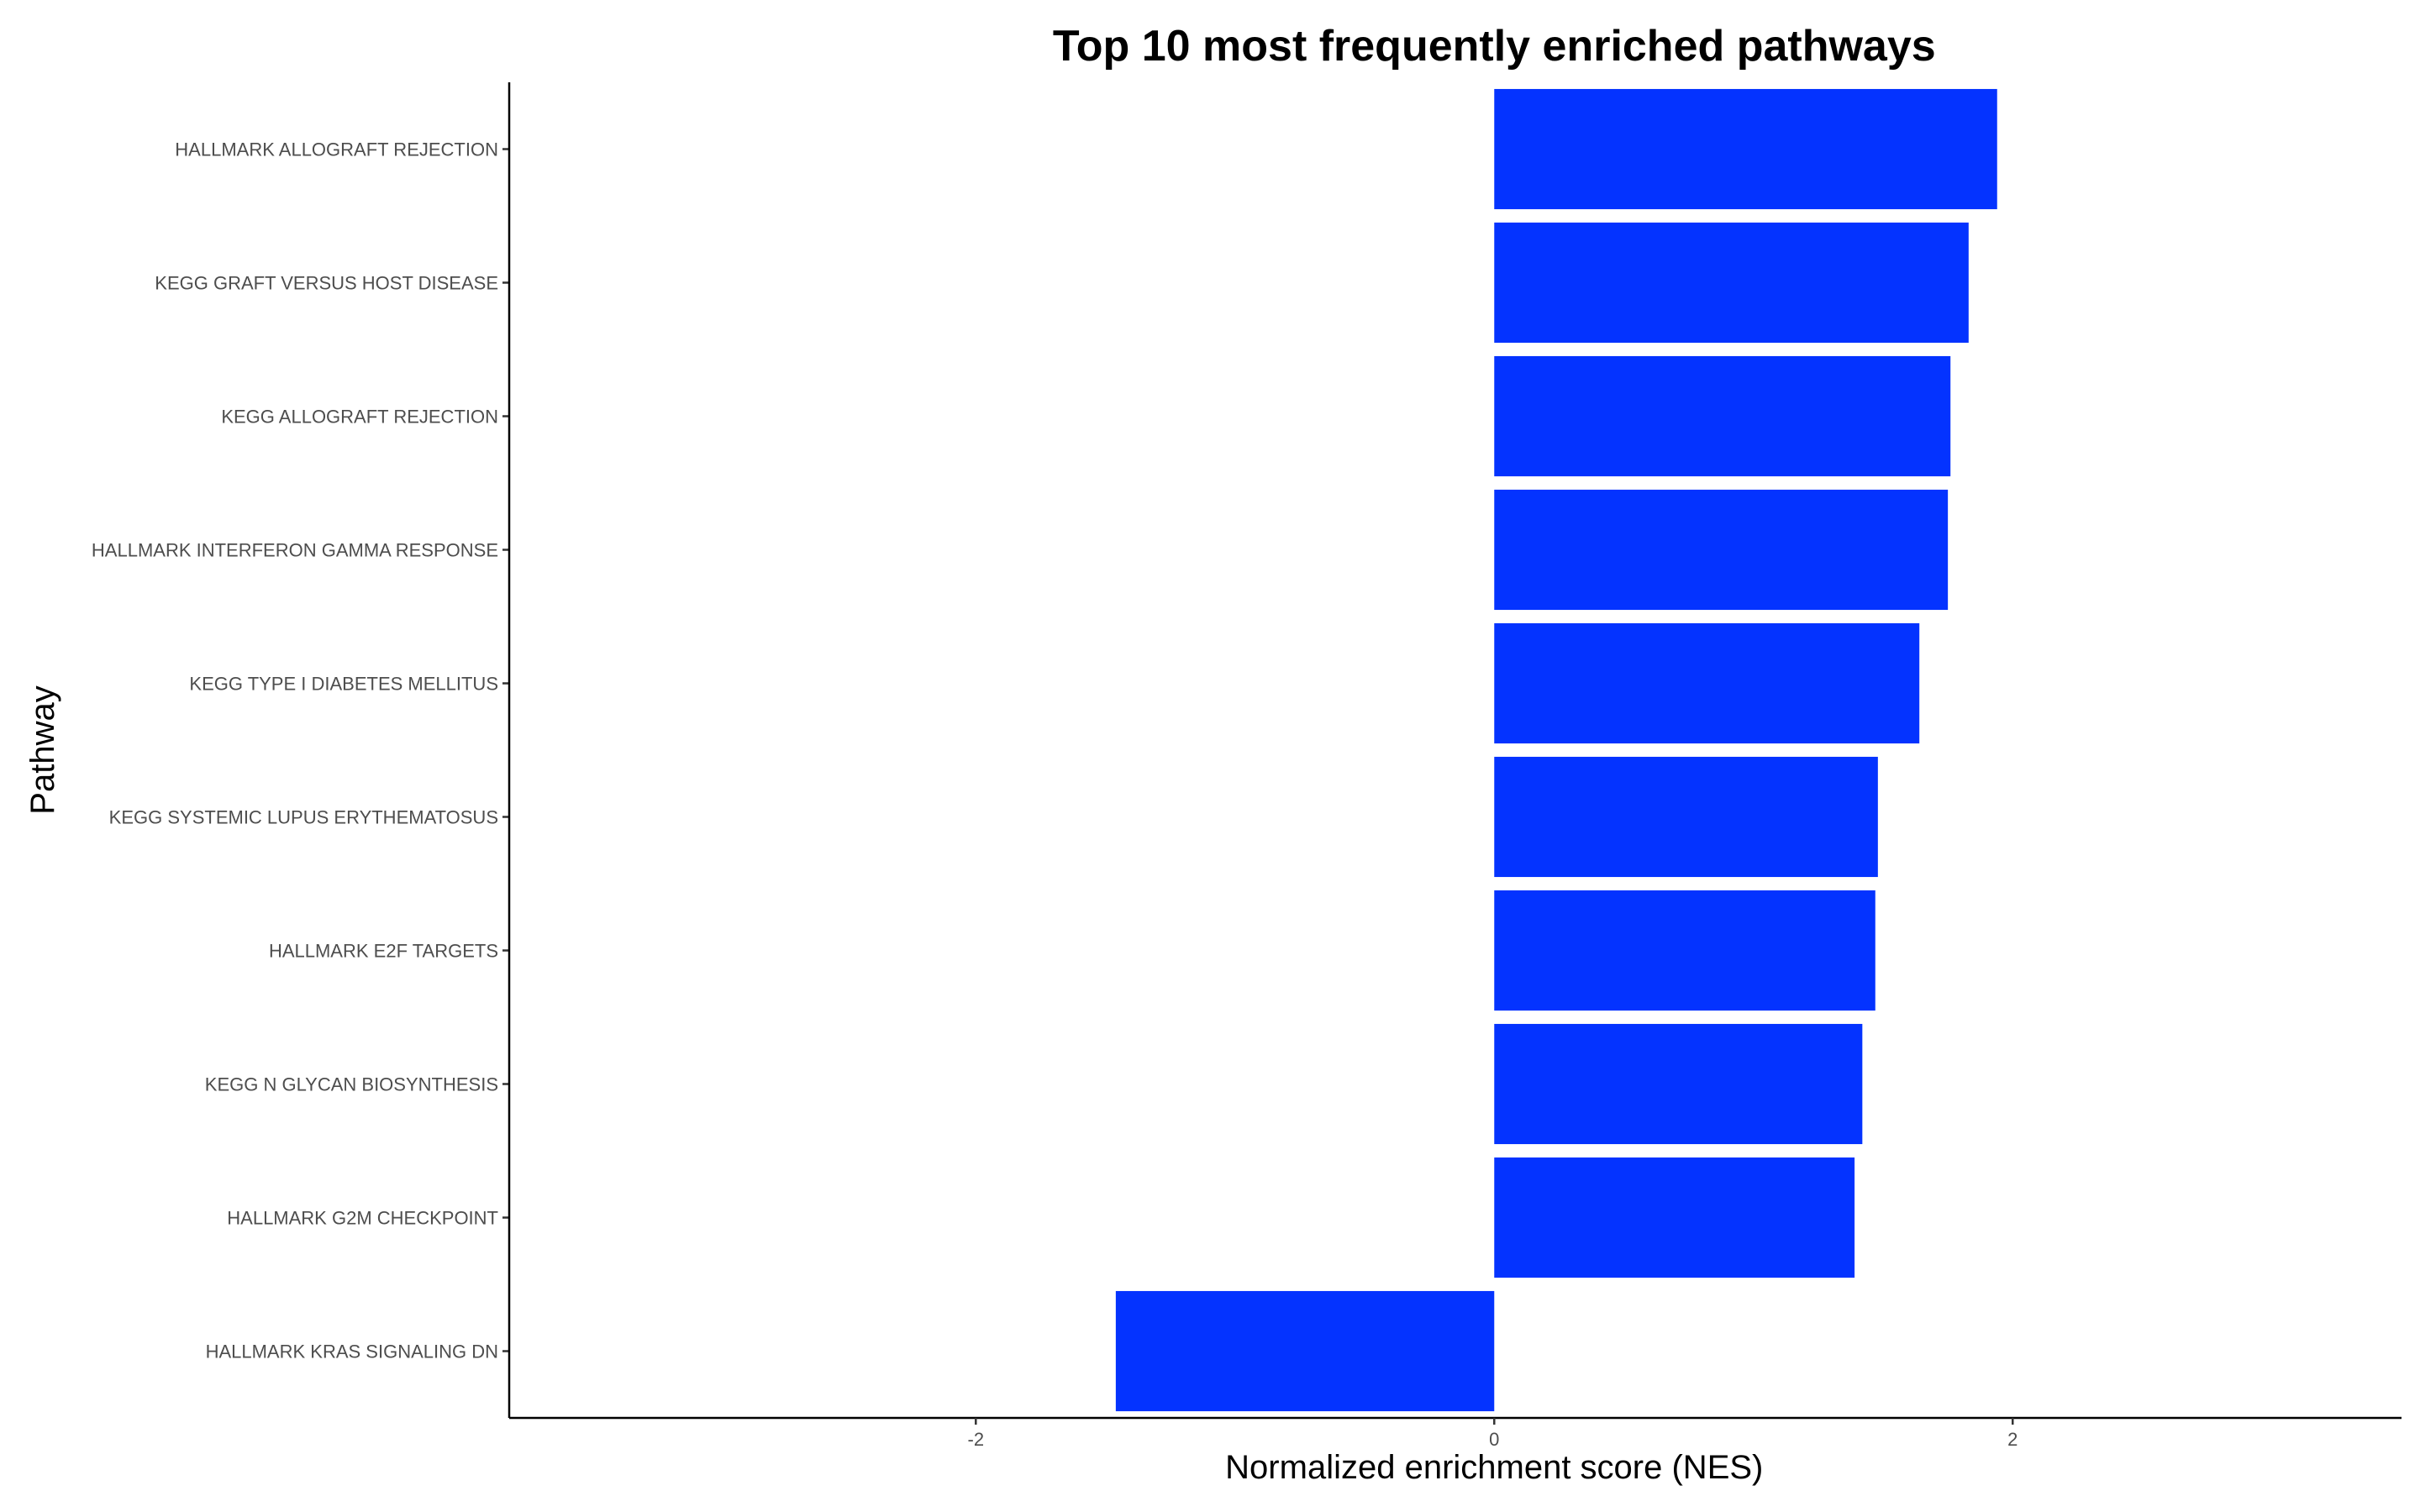 This screenshot has height=1512, width=2420. I want to click on x-tick-label: -2, so click(976, 1439).